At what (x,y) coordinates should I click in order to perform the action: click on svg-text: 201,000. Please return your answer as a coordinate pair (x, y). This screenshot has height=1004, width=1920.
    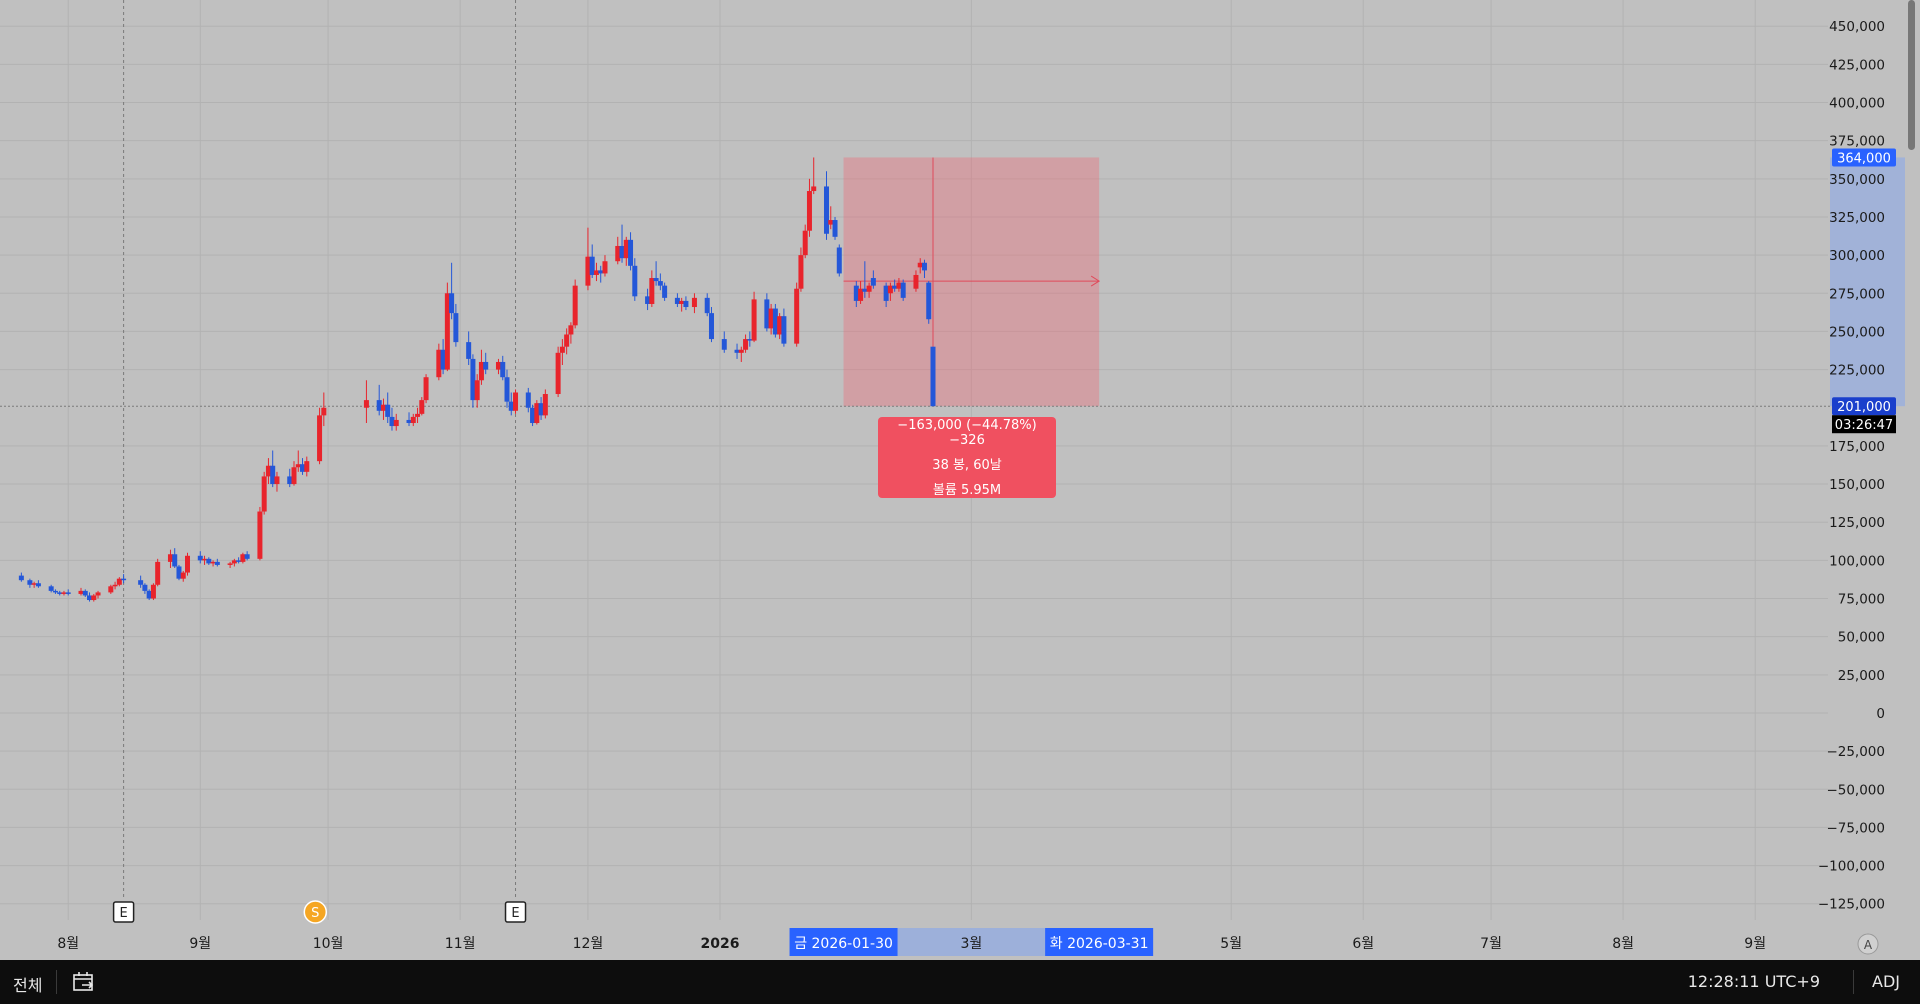
    Looking at the image, I should click on (1864, 407).